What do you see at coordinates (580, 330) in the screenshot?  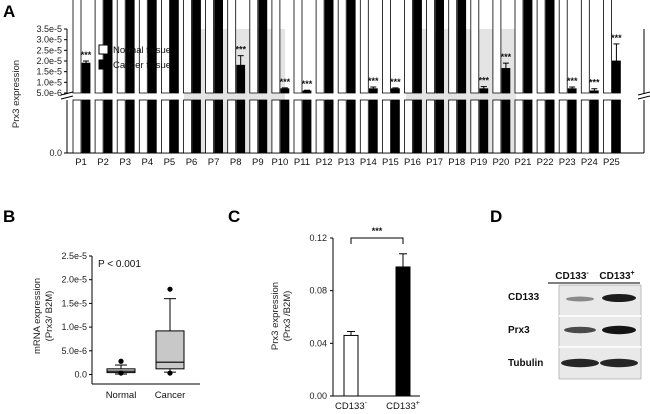 I see `band-prx3-neg` at bounding box center [580, 330].